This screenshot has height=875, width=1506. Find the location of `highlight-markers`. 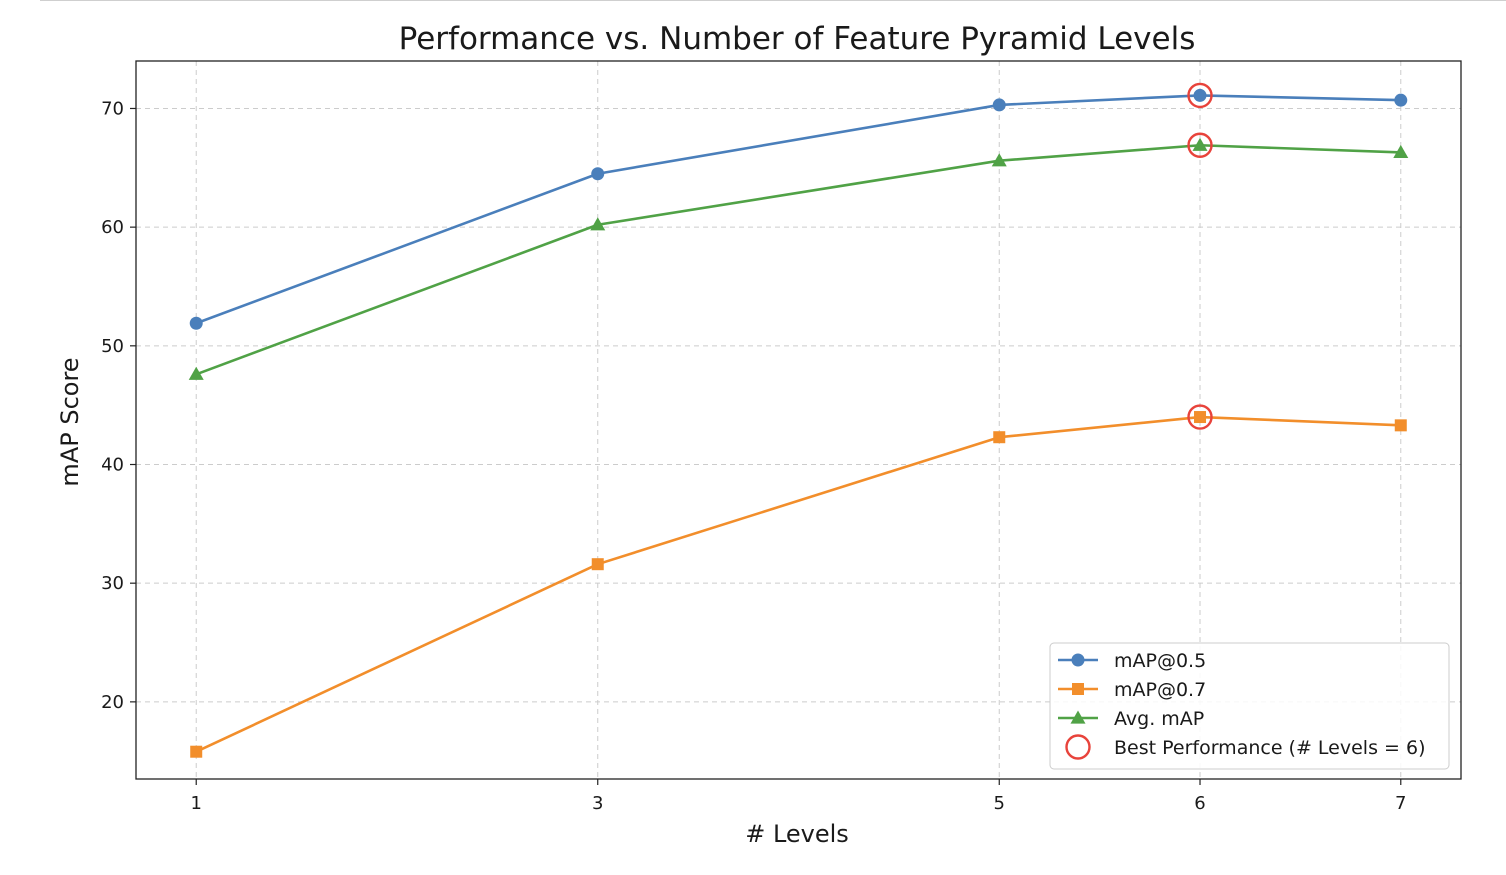

highlight-markers is located at coordinates (1200, 256).